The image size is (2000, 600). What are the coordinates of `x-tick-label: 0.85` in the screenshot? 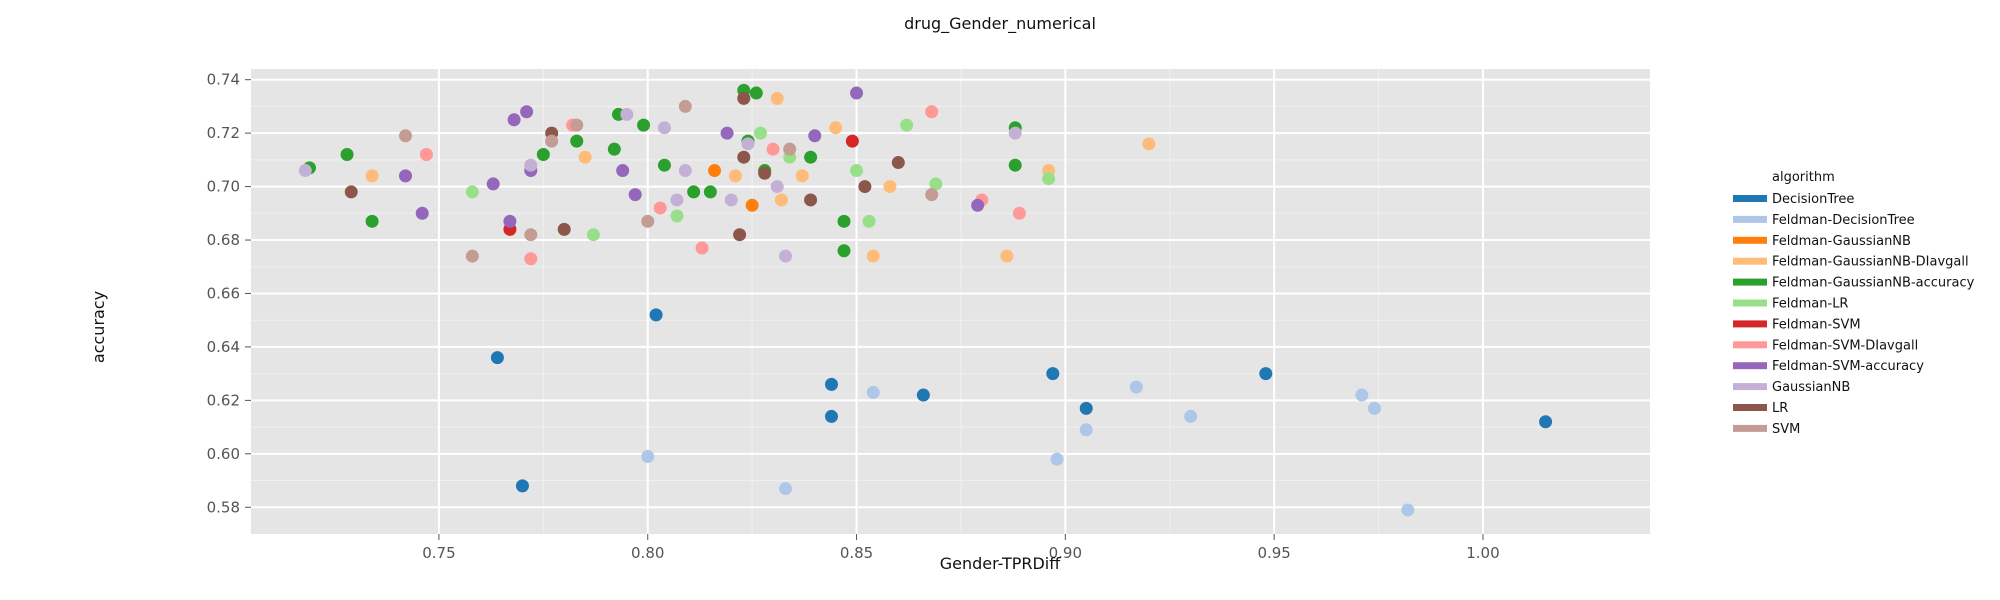 It's located at (856, 553).